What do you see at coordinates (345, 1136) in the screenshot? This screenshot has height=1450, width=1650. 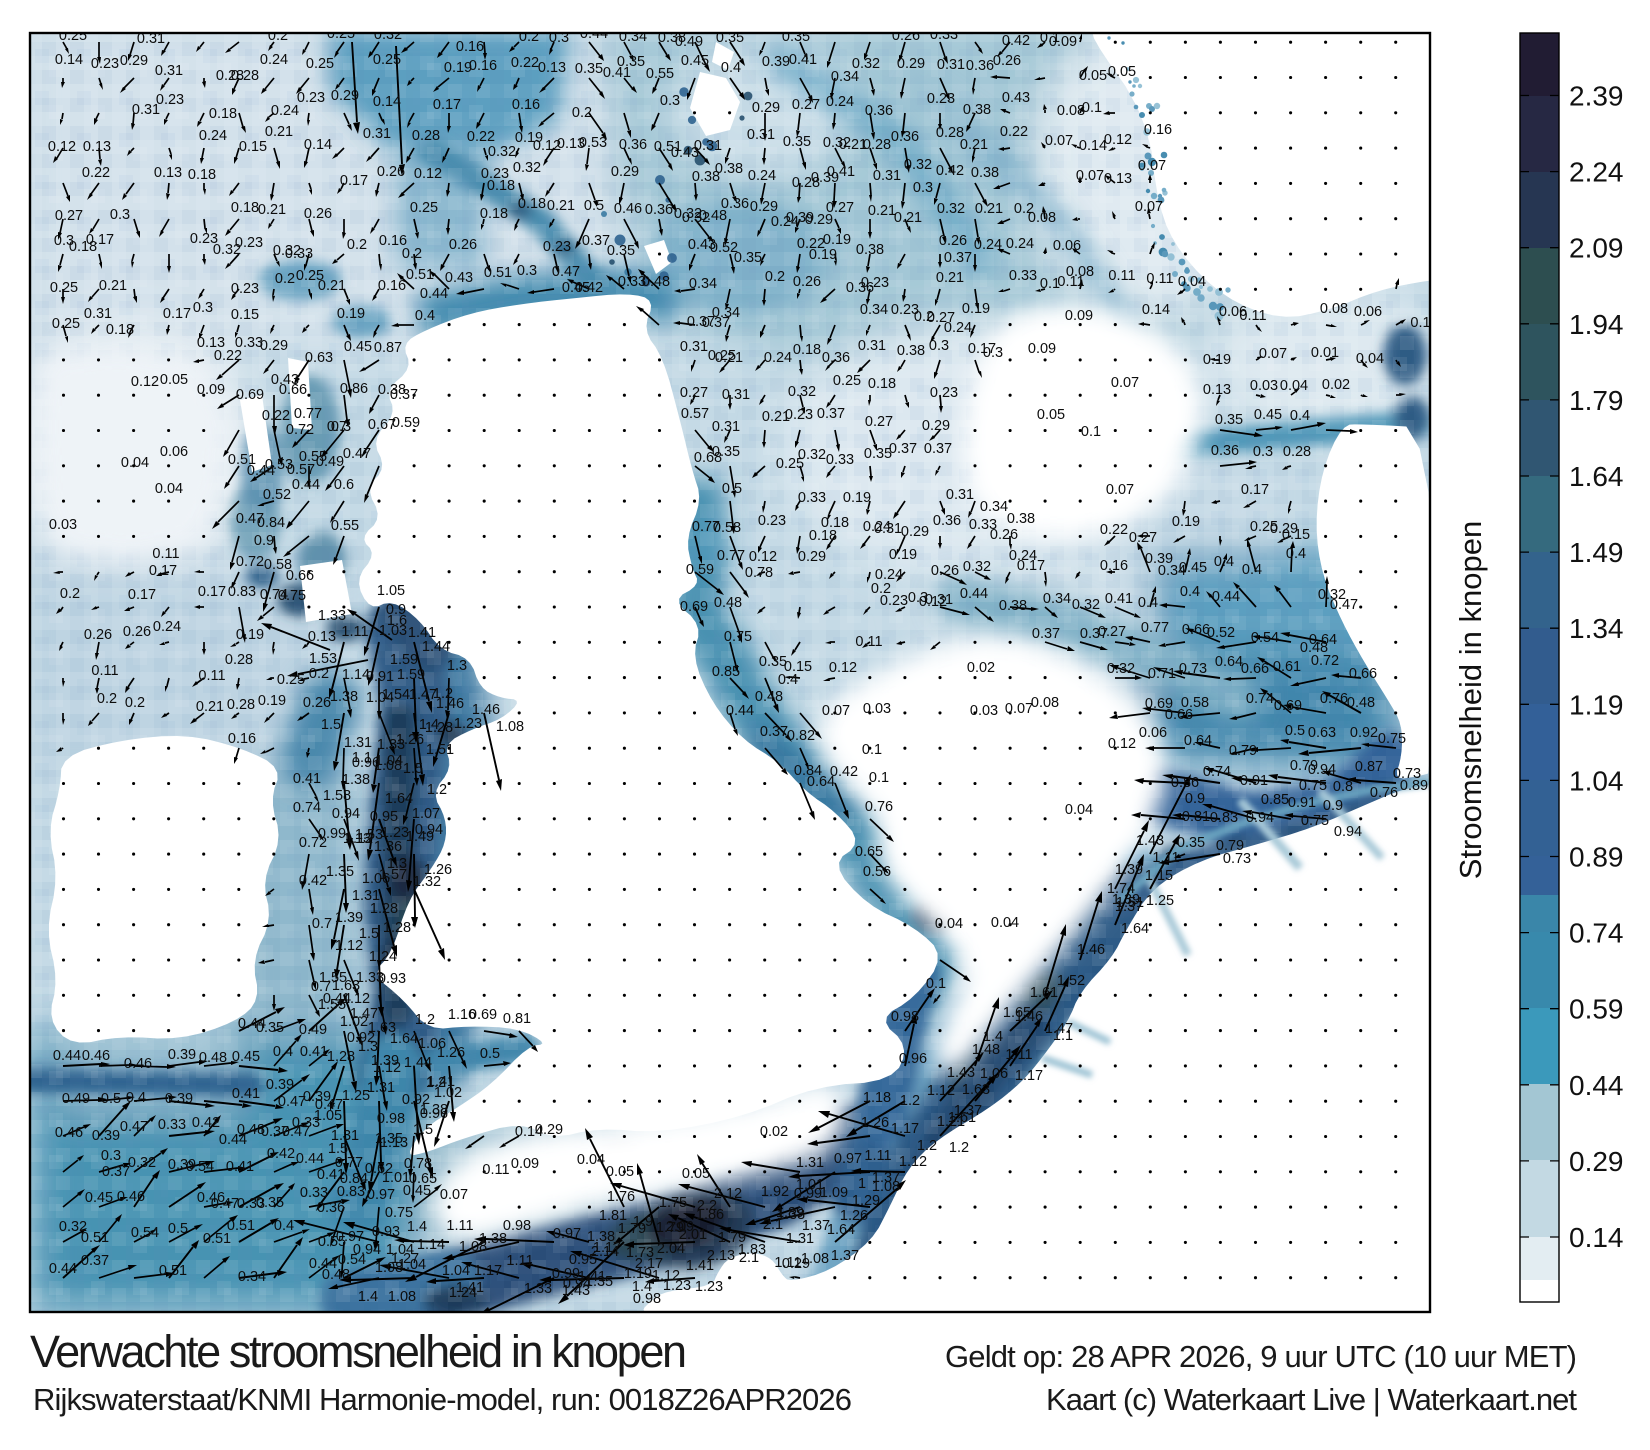 I see `svg-text: 1.31` at bounding box center [345, 1136].